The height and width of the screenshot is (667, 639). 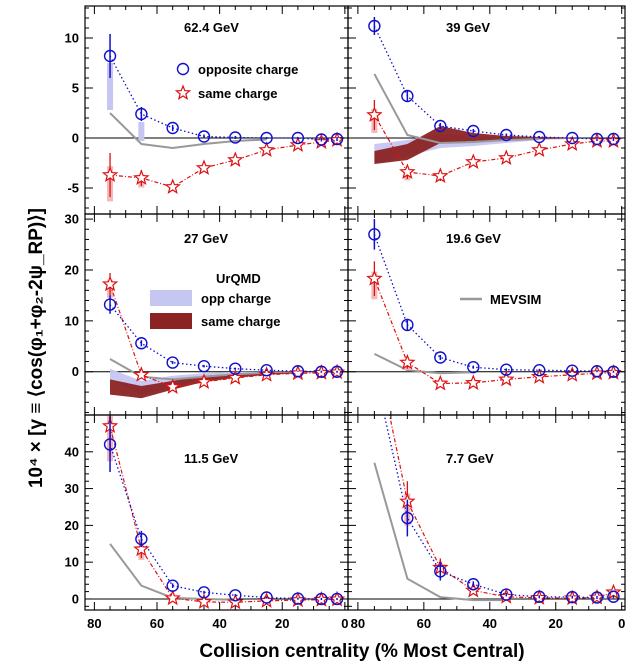 What do you see at coordinates (236, 298) in the screenshot?
I see `legend-urqmd-opp-label: opp charge` at bounding box center [236, 298].